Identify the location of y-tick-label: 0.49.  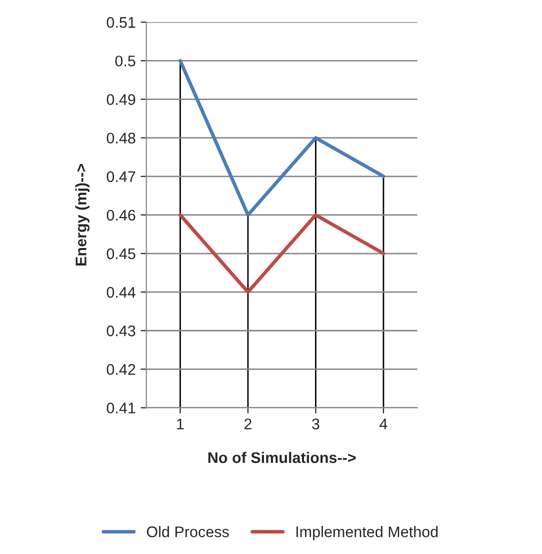
(121, 99).